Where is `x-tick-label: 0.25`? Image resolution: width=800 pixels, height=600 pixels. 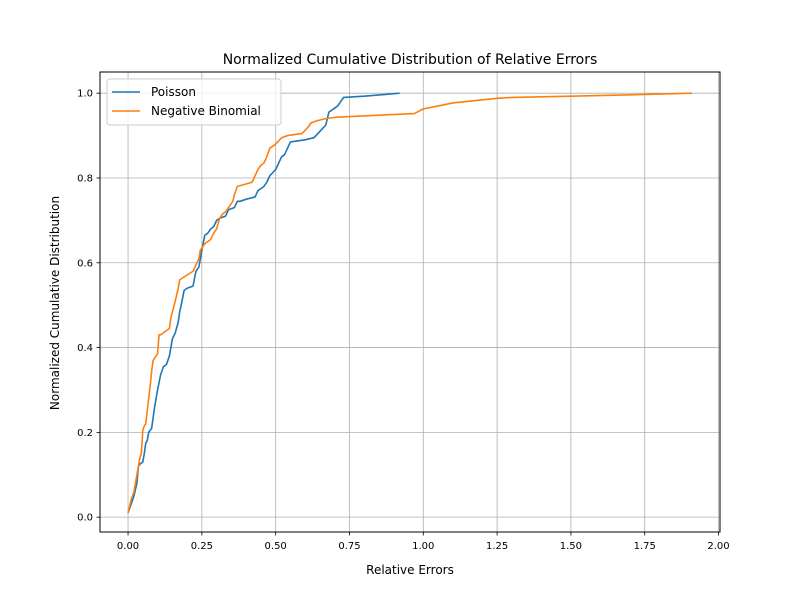 x-tick-label: 0.25 is located at coordinates (202, 546).